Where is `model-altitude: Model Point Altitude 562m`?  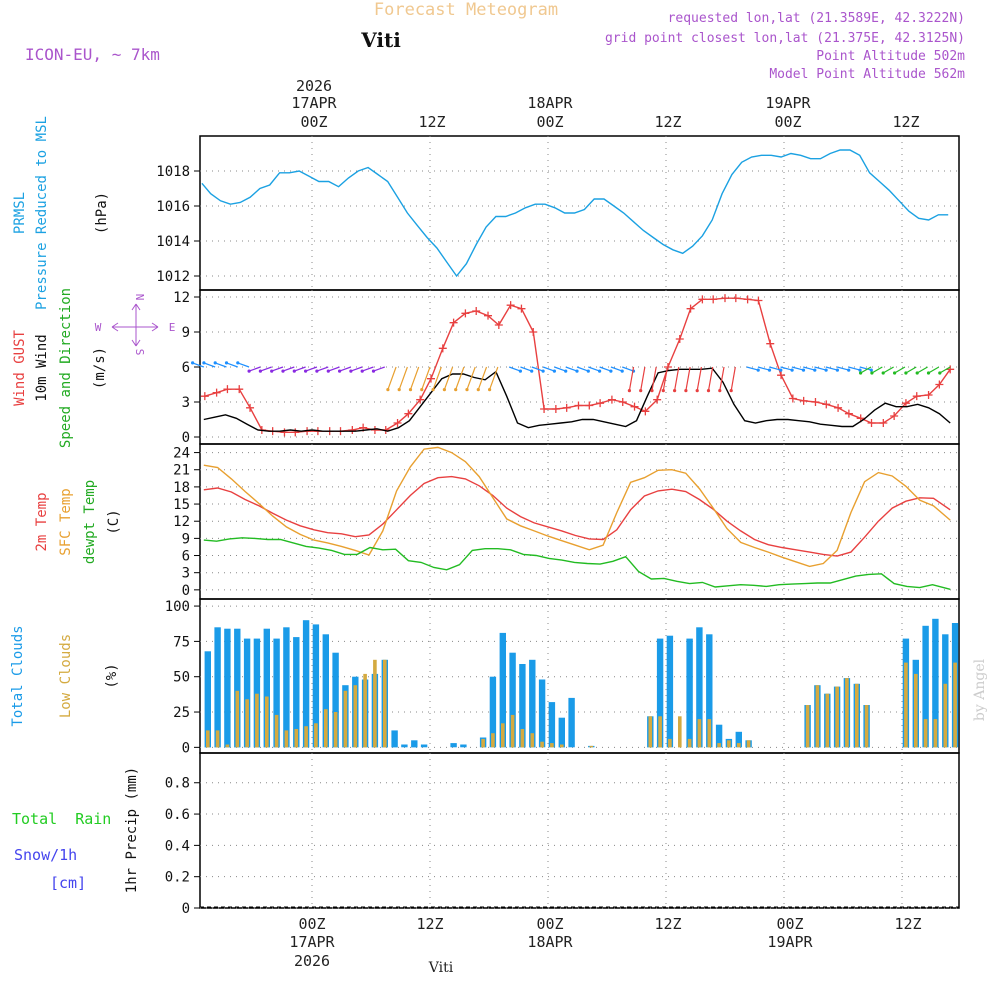 model-altitude: Model Point Altitude 562m is located at coordinates (867, 74).